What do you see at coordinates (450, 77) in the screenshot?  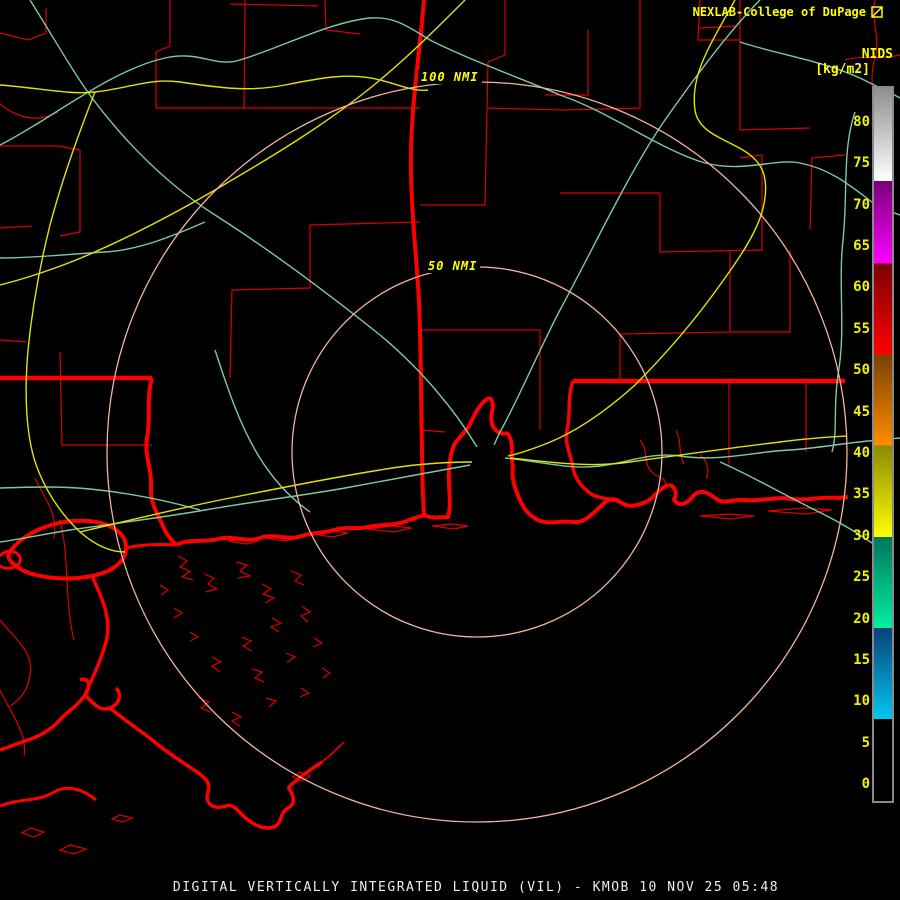 I see `range-ring-100-label: 100 NMI` at bounding box center [450, 77].